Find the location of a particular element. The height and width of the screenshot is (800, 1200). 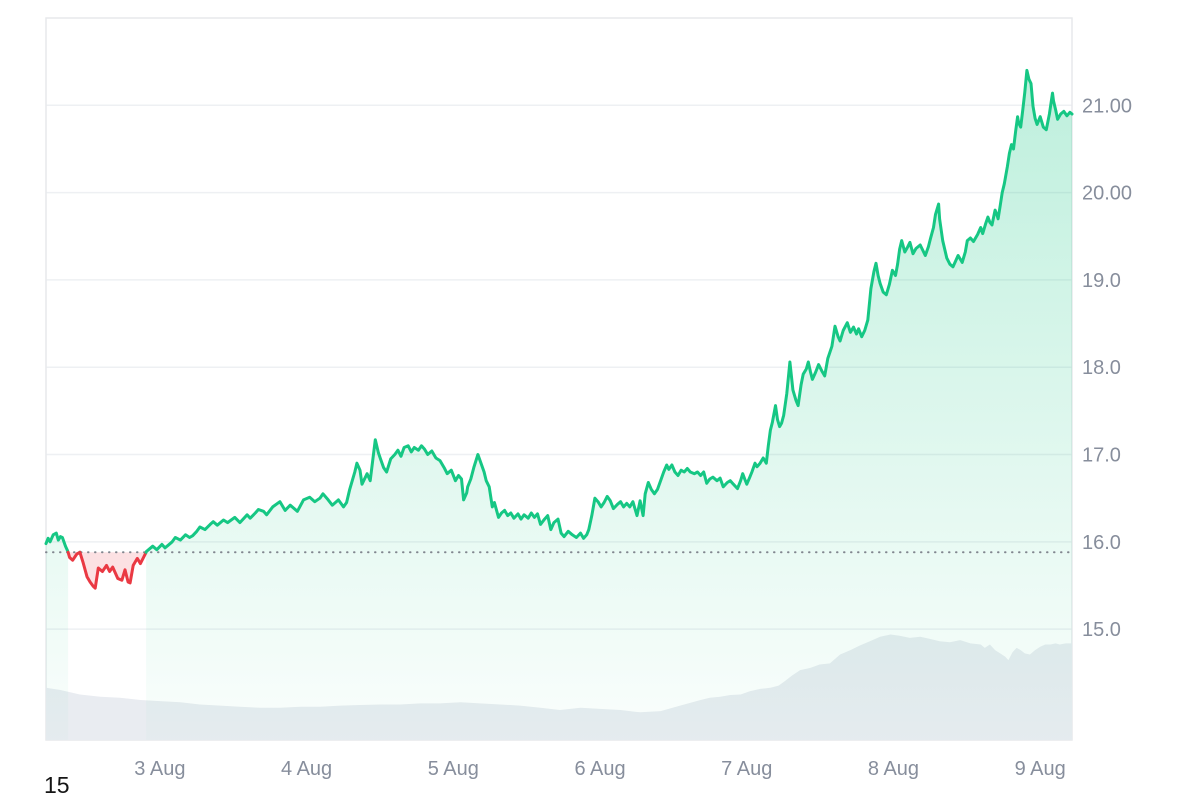

range-label: 15 is located at coordinates (57, 785).